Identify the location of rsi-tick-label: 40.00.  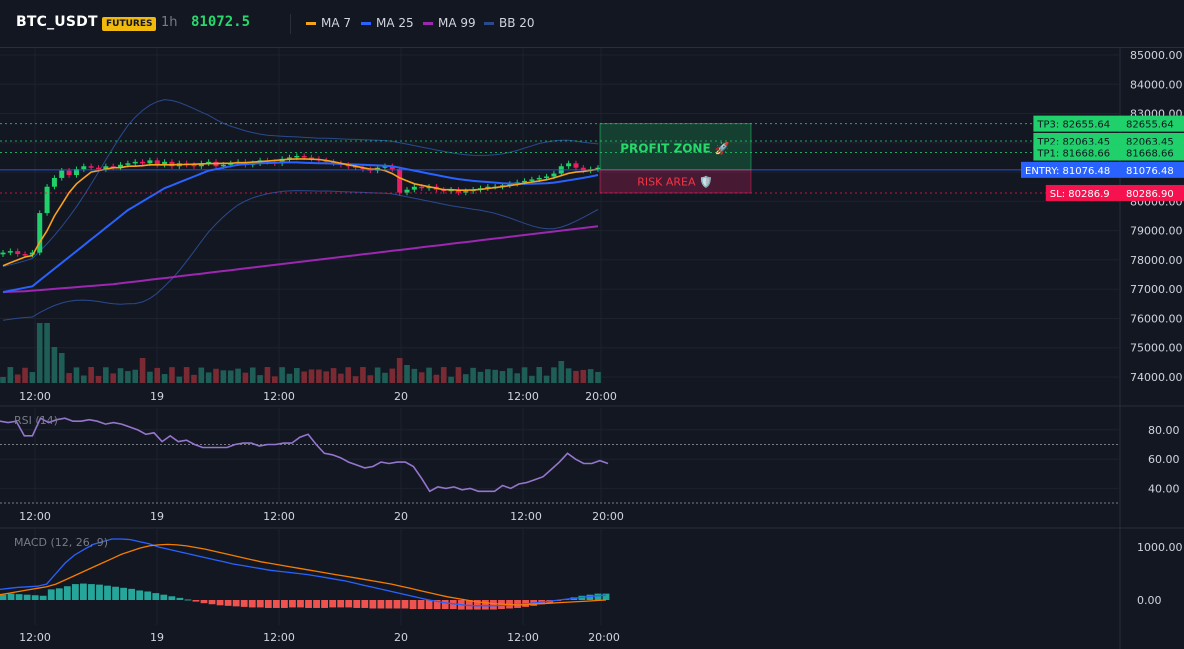
(1164, 488).